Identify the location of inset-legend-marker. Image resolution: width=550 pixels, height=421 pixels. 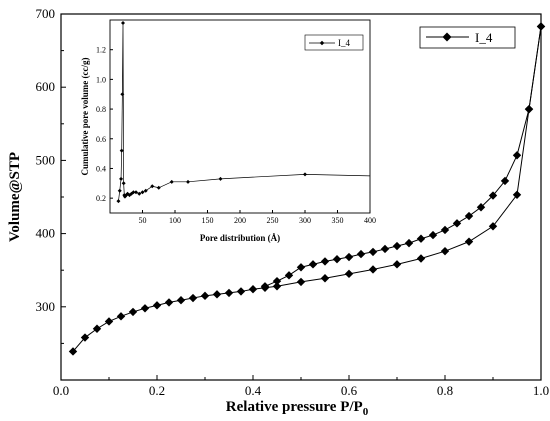
(322, 43).